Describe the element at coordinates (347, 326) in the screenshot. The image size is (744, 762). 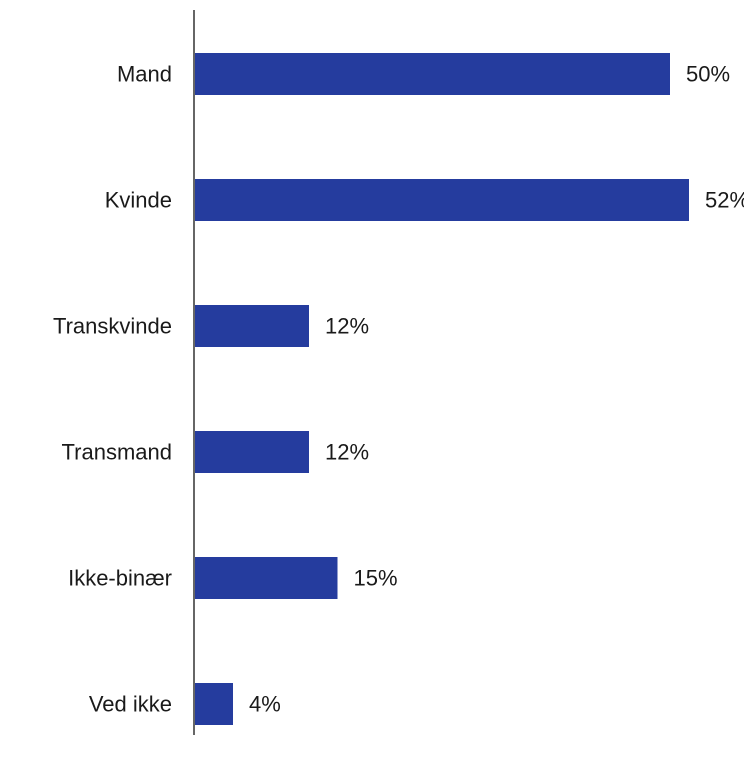
I see `value-label-2: 12%` at that location.